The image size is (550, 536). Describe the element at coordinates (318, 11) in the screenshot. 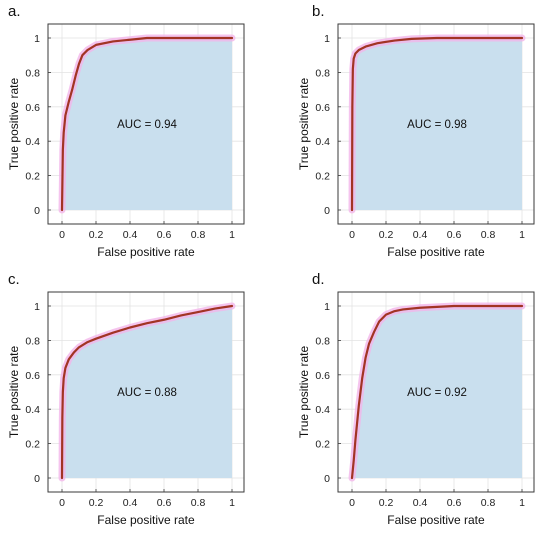

I see `panel-letter: b.` at that location.